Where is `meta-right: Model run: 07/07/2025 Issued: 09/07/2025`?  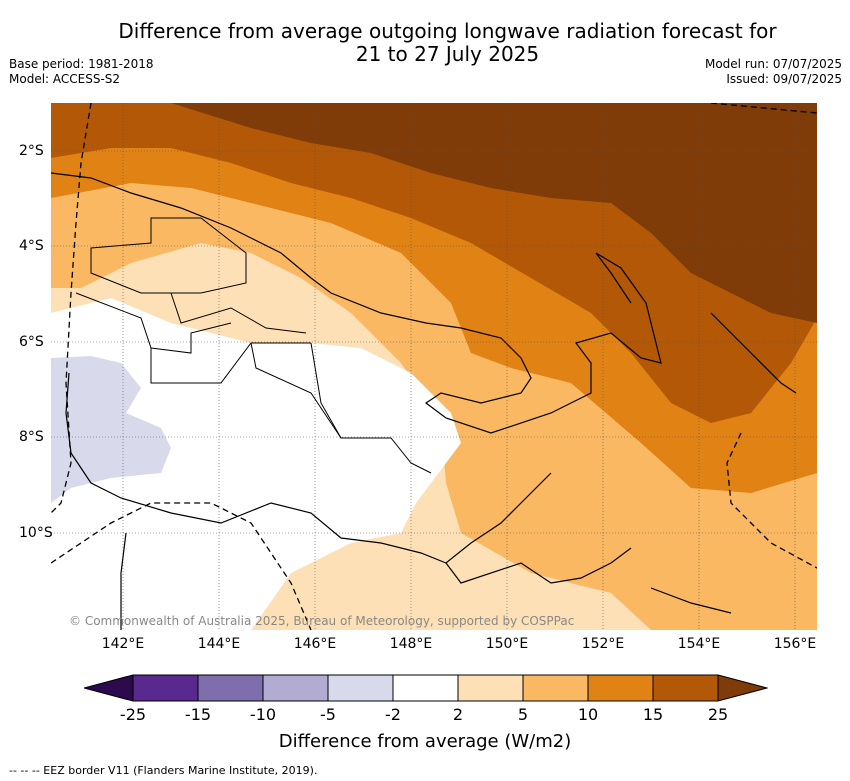 meta-right: Model run: 07/07/2025 Issued: 09/07/2025 is located at coordinates (773, 72).